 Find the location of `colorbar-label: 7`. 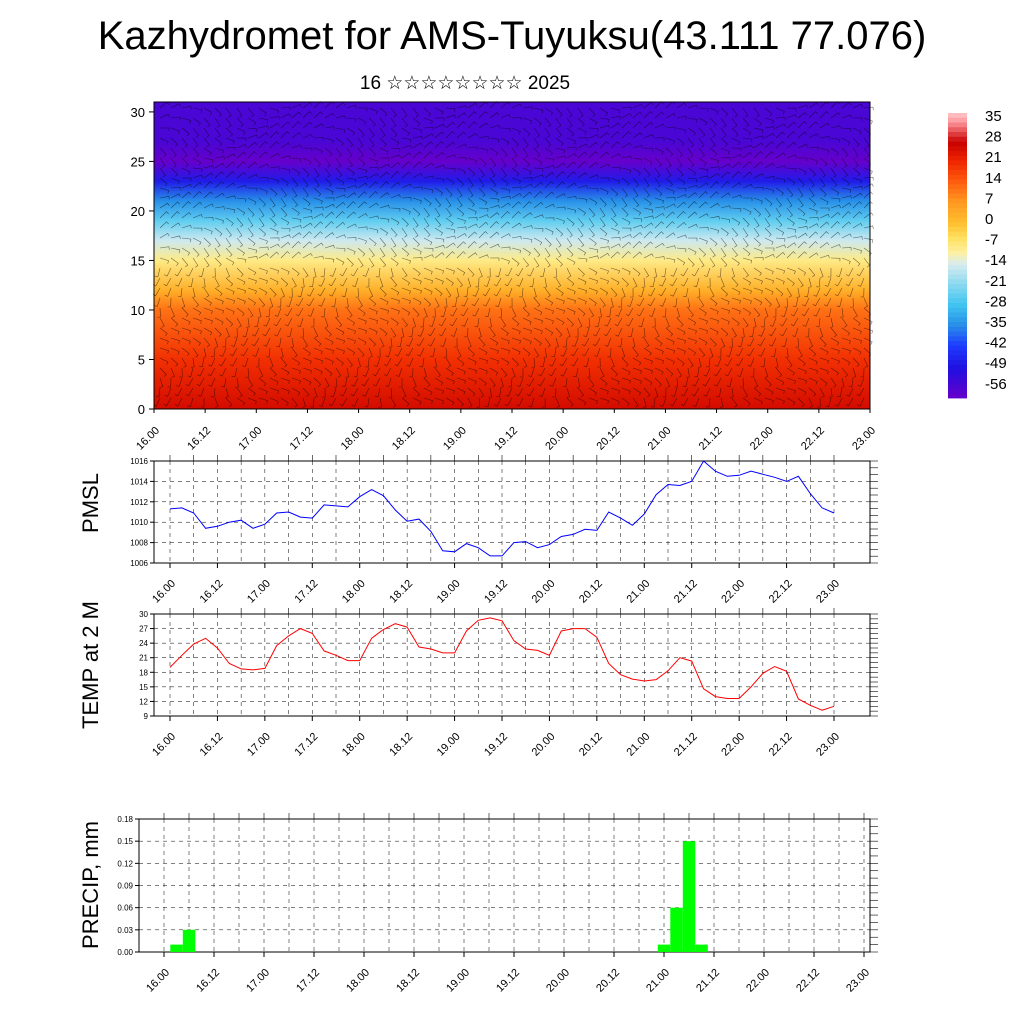

colorbar-label: 7 is located at coordinates (989, 198).